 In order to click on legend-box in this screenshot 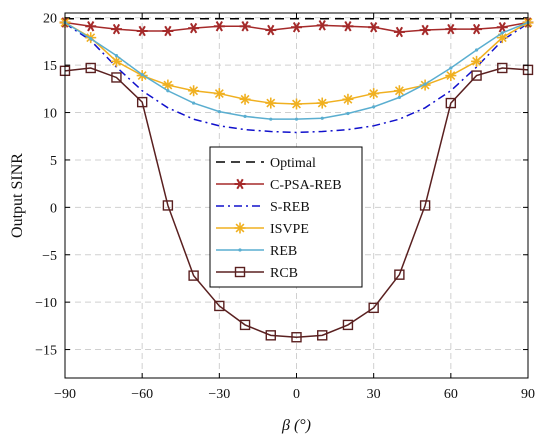, I will do `click(286, 217)`.